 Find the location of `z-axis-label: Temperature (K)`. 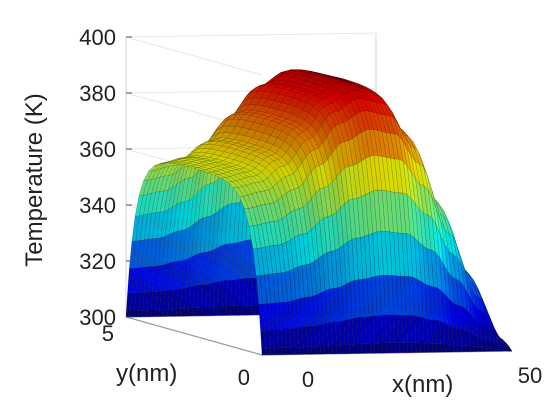

z-axis-label: Temperature (K) is located at coordinates (34, 179).